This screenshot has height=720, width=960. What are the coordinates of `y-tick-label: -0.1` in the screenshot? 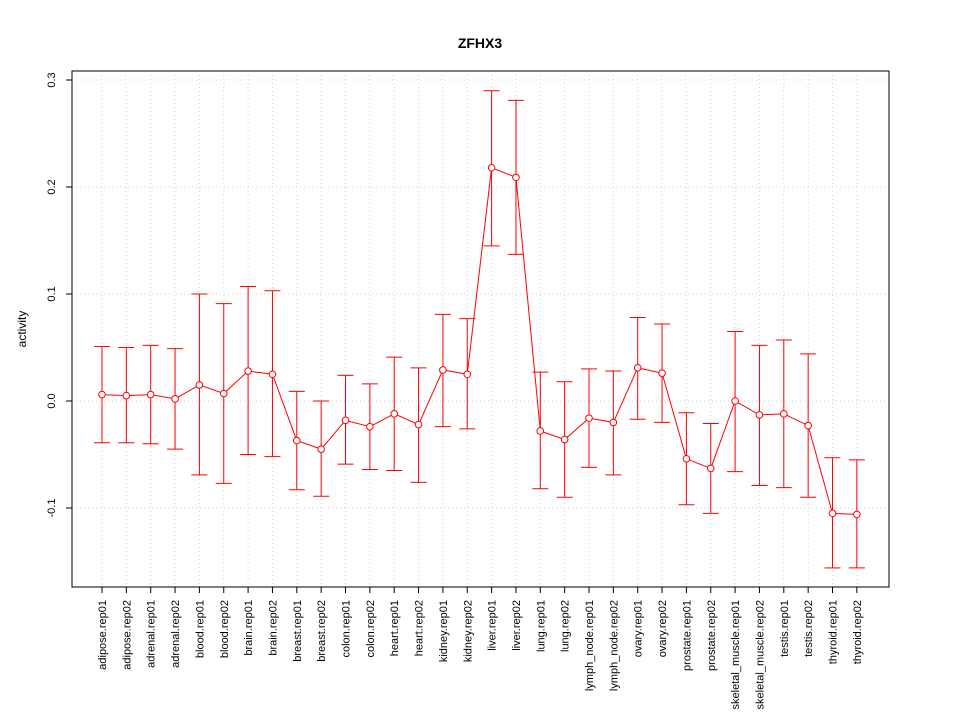 It's located at (52, 508).